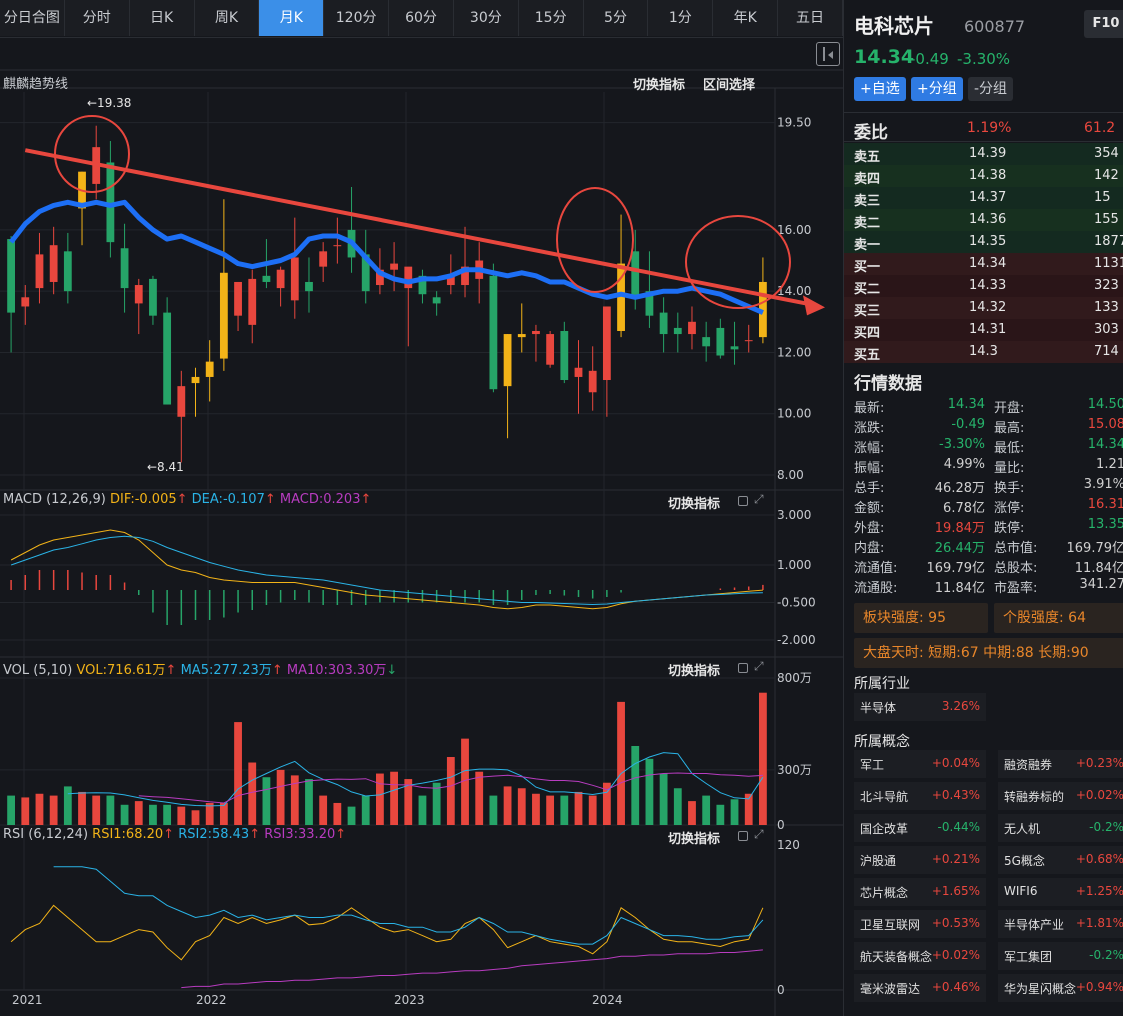  What do you see at coordinates (1028, 957) in the screenshot?
I see `concept-name: 军工集团` at bounding box center [1028, 957].